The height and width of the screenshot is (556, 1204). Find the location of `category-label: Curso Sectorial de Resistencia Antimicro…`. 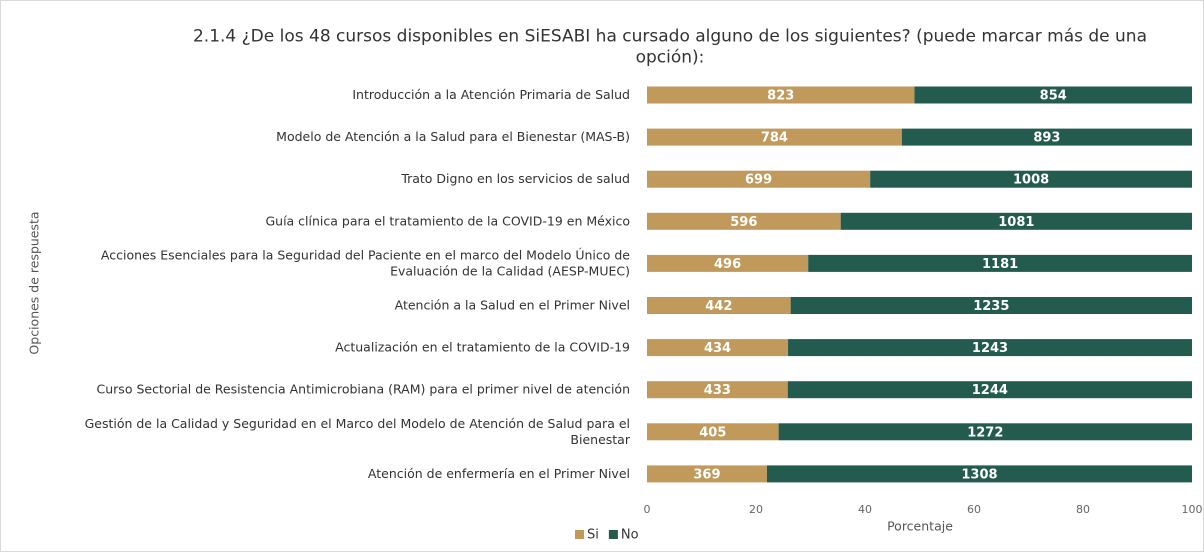

category-label: Curso Sectorial de Resistencia Antimicro… is located at coordinates (363, 388).